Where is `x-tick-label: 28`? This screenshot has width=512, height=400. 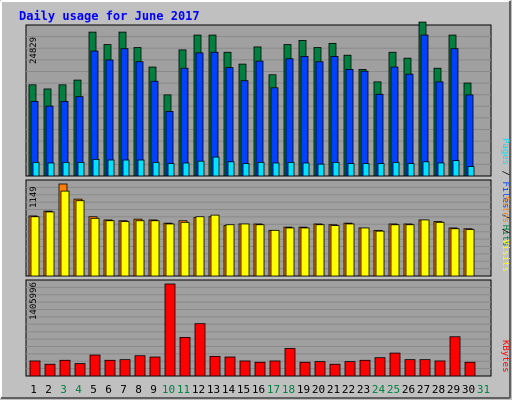
x-tick-label: 28 is located at coordinates (438, 389).